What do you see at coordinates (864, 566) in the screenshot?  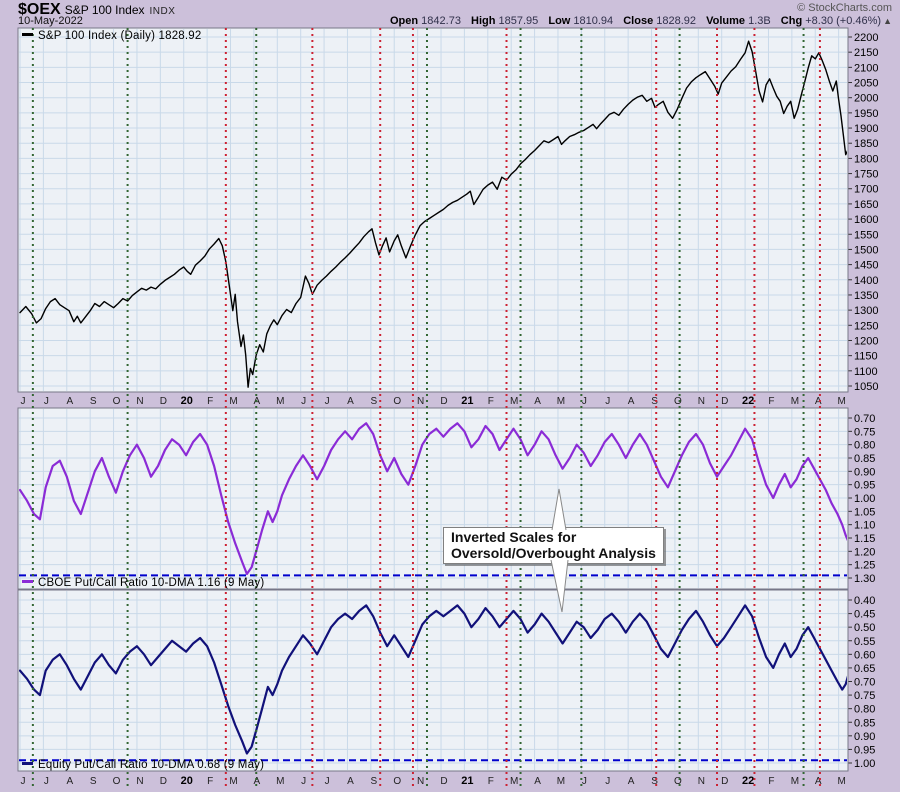 I see `y-tick-label: 1.25` at bounding box center [864, 566].